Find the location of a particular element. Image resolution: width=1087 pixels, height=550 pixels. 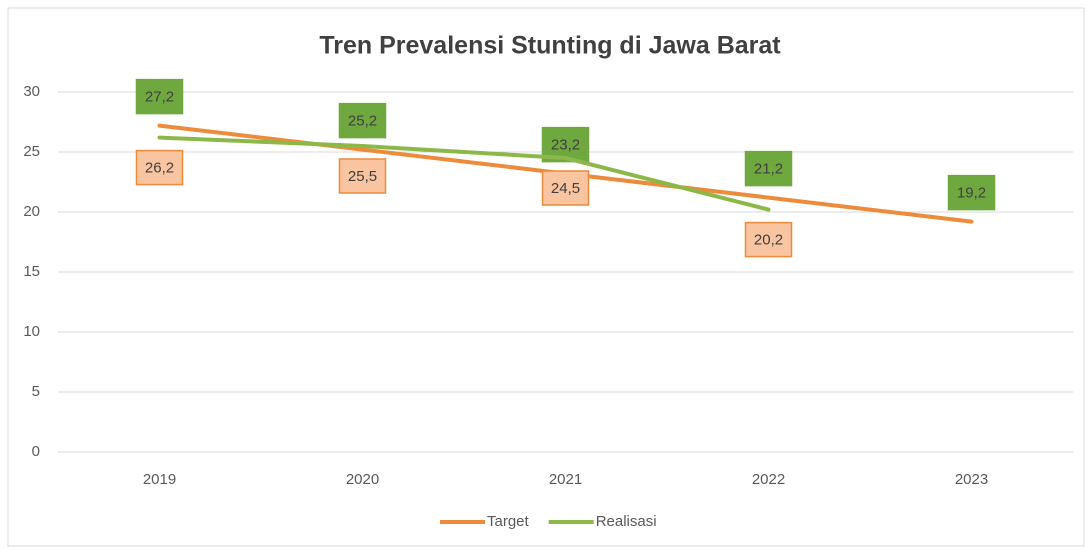

data-label: 27,2 is located at coordinates (159, 97).